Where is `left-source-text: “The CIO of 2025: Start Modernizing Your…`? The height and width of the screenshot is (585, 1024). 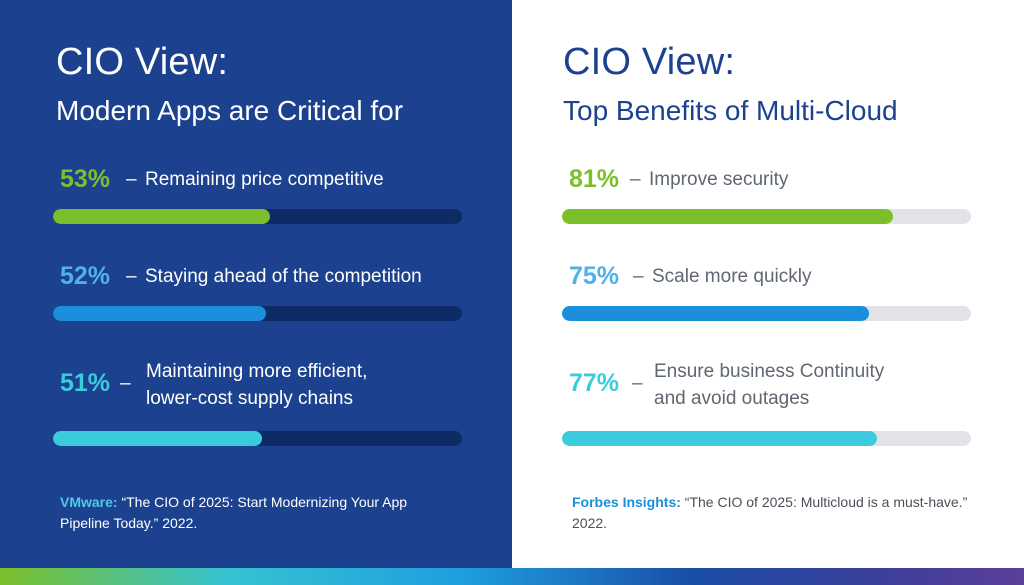 left-source-text: “The CIO of 2025: Start Modernizing Your… is located at coordinates (234, 512).